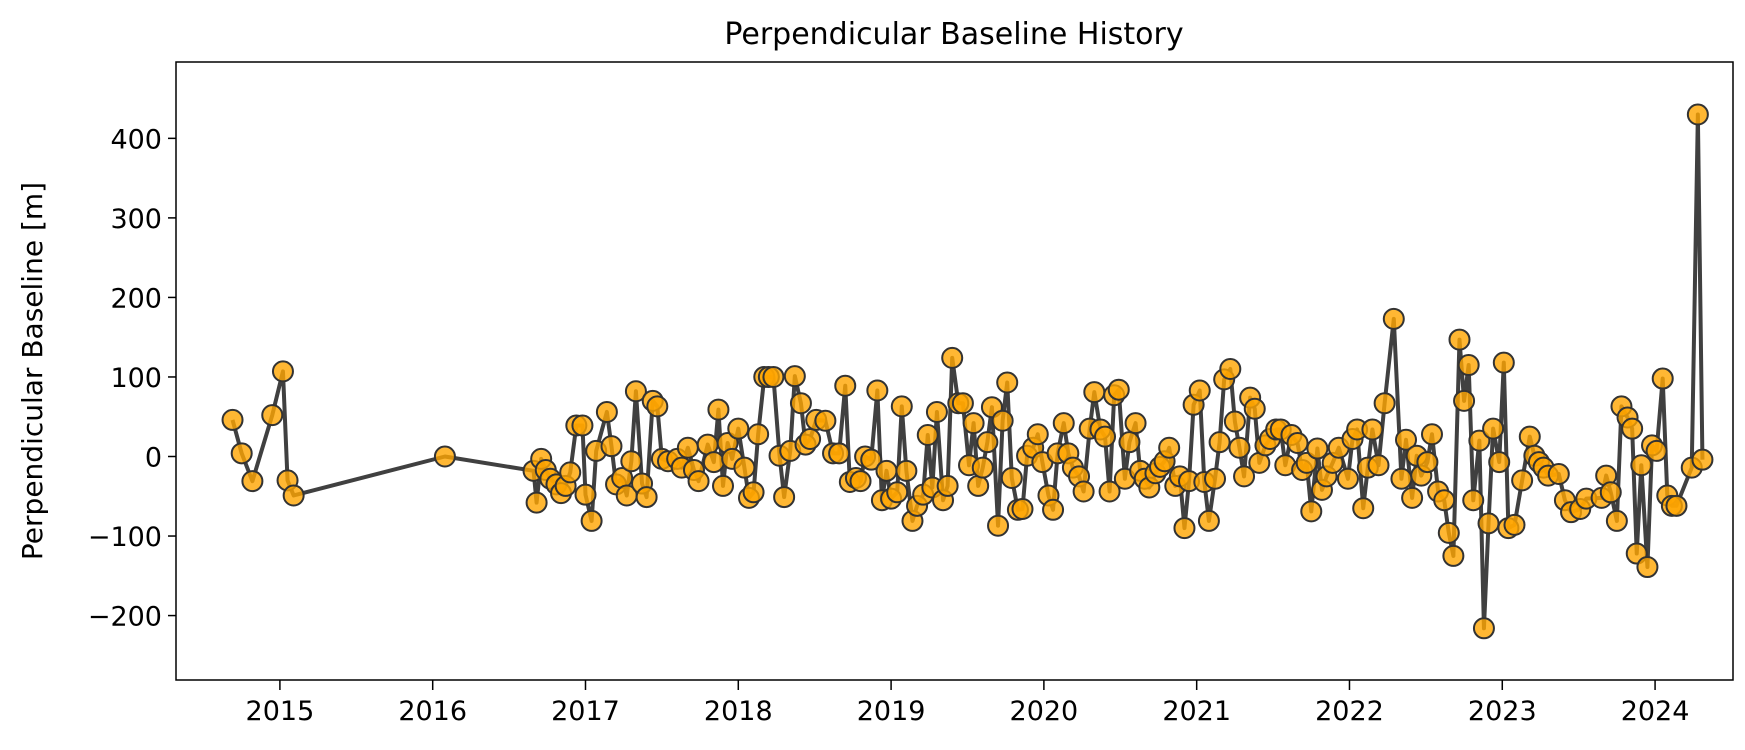 This screenshot has height=750, width=1745. I want to click on x-tick-label: 2019, so click(891, 711).